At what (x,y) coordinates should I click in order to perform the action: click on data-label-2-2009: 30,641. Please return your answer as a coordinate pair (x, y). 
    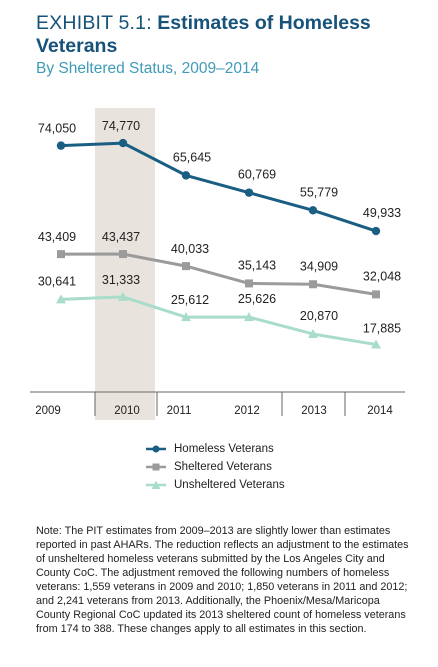
    Looking at the image, I should click on (57, 281).